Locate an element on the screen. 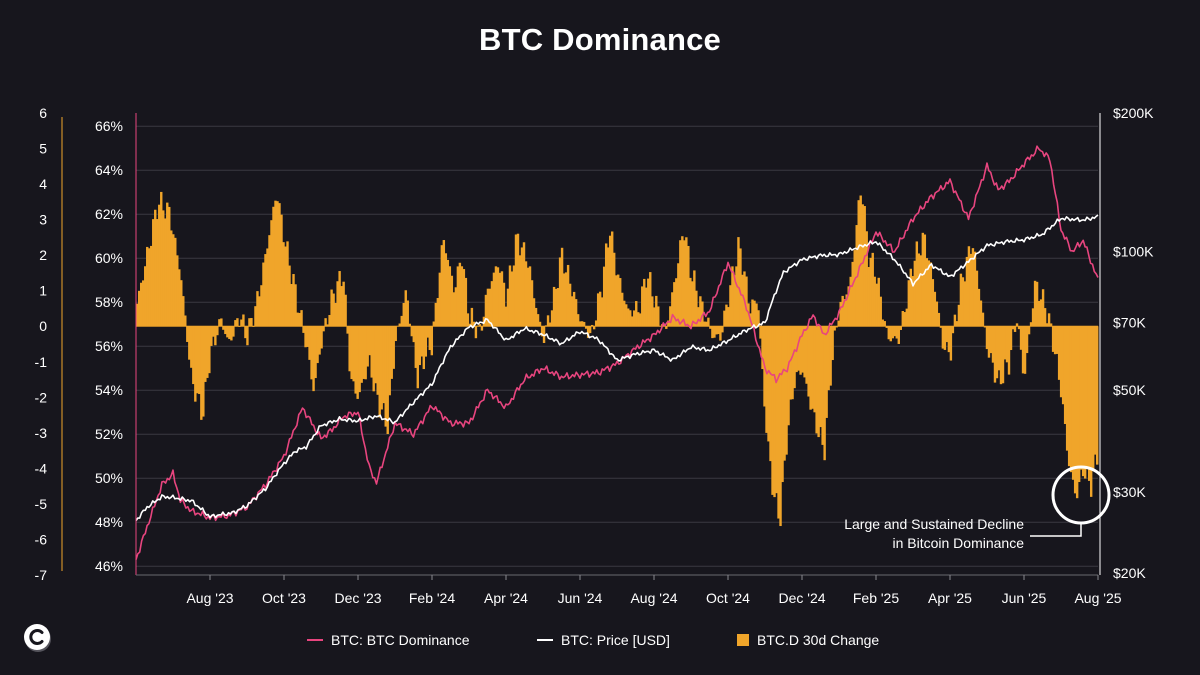 The height and width of the screenshot is (675, 1200). dominance-tick-label: 52% is located at coordinates (109, 434).